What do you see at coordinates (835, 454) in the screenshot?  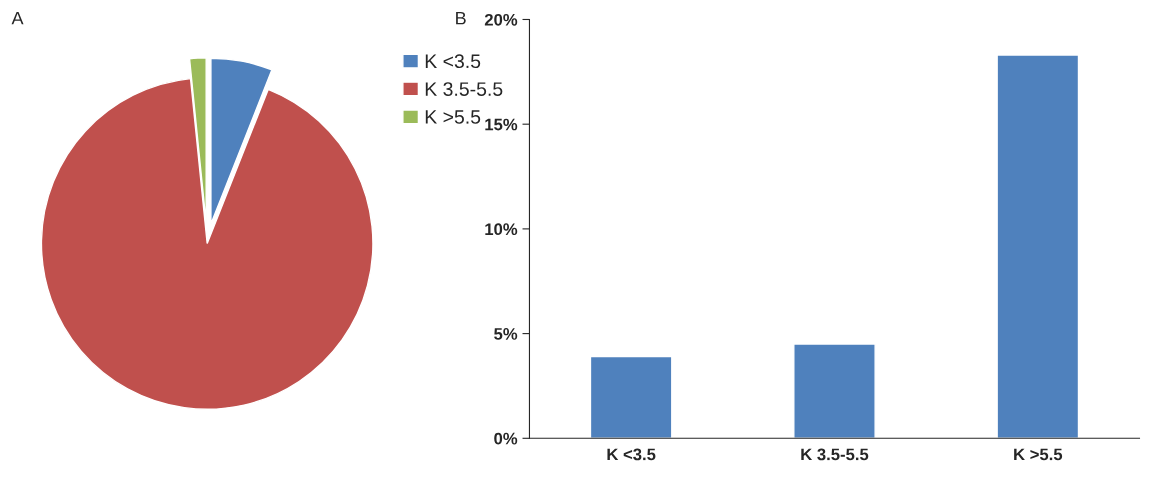 I see `x-tick-label: K 3.5-5.5` at bounding box center [835, 454].